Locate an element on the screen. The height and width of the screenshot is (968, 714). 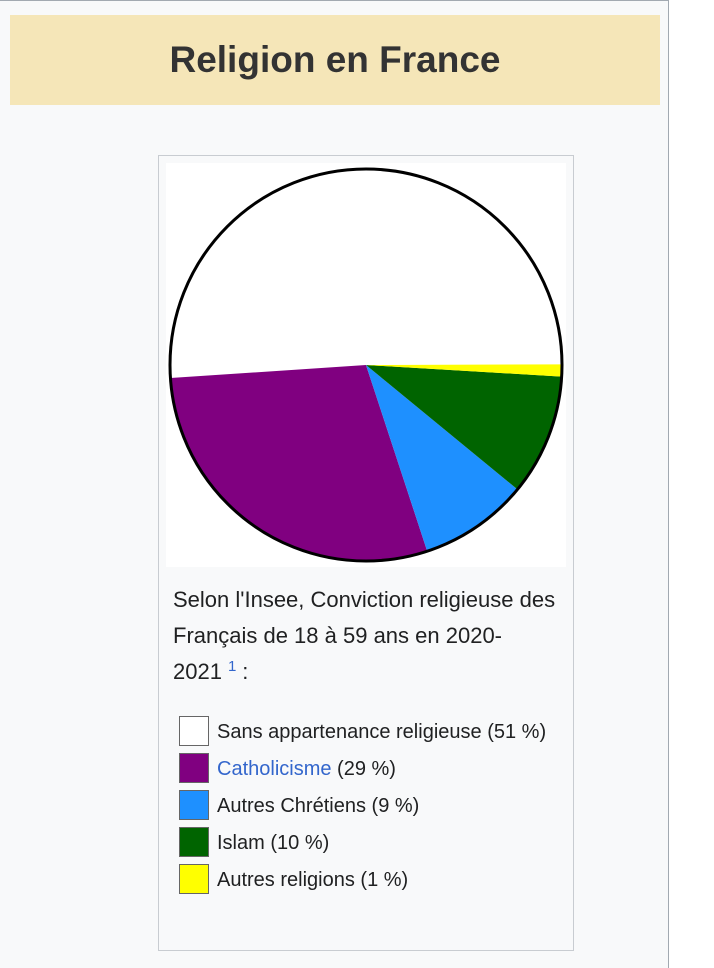
legend-item-islam: Islam (10 %) is located at coordinates (374, 843).